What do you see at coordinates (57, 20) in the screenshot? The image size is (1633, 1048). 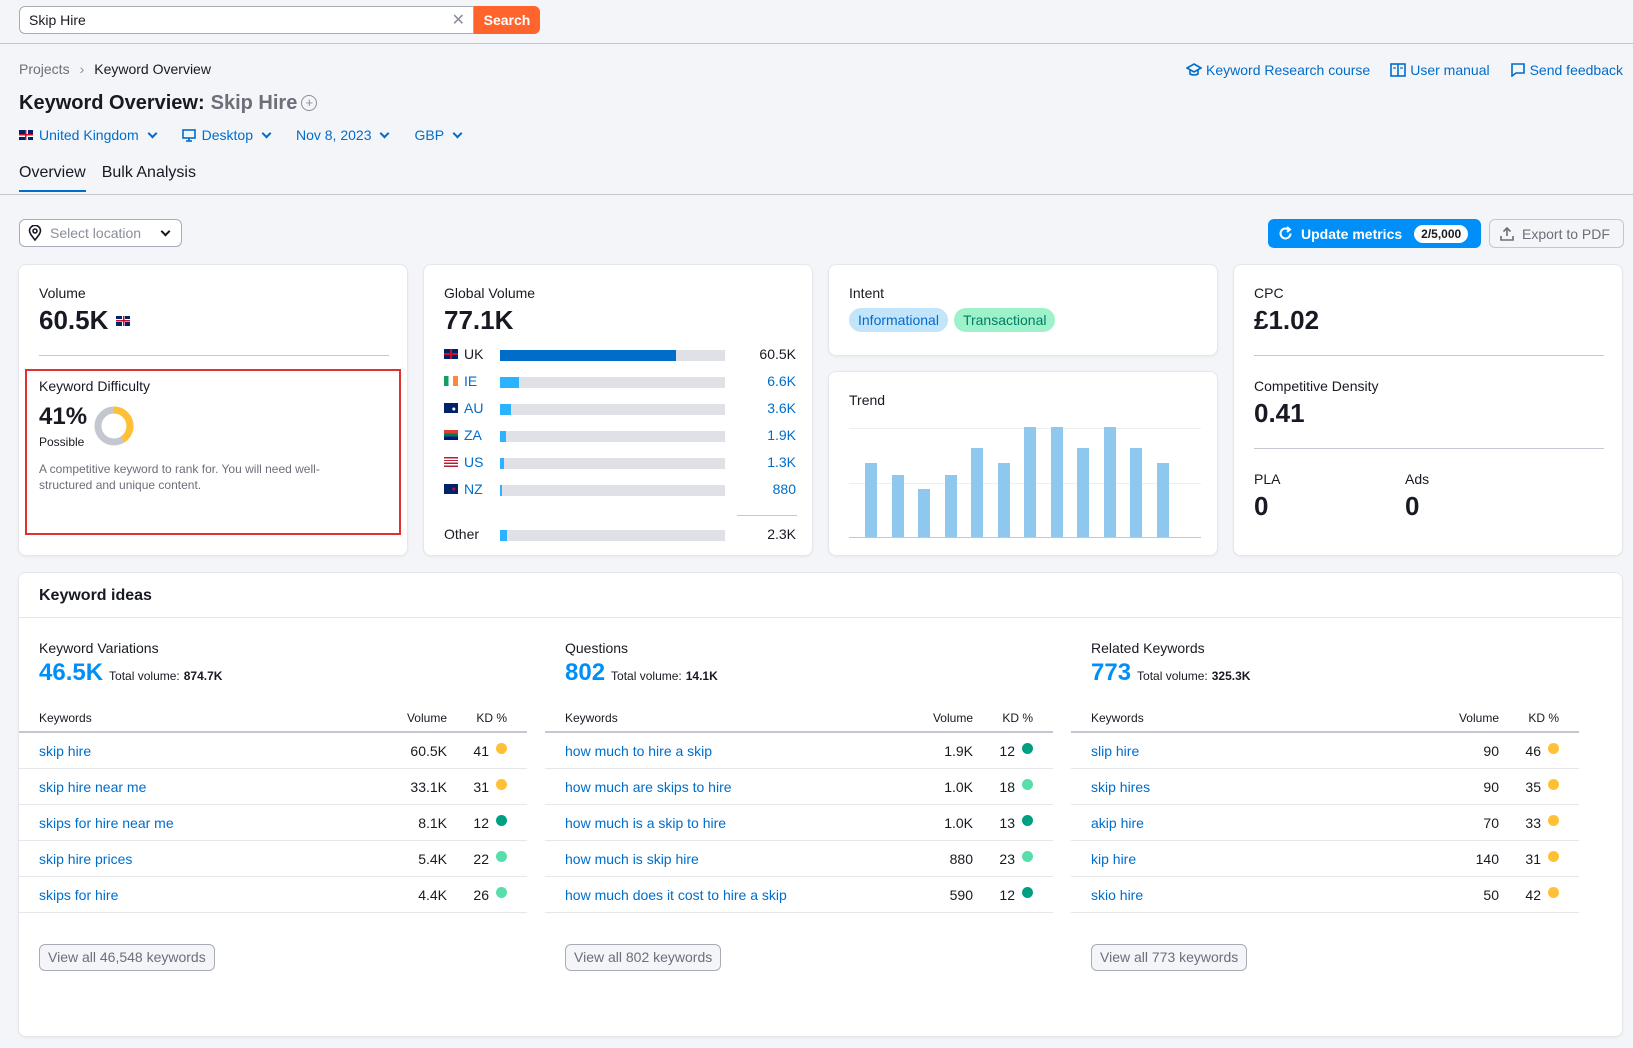 I see `search-value: Skip Hire` at bounding box center [57, 20].